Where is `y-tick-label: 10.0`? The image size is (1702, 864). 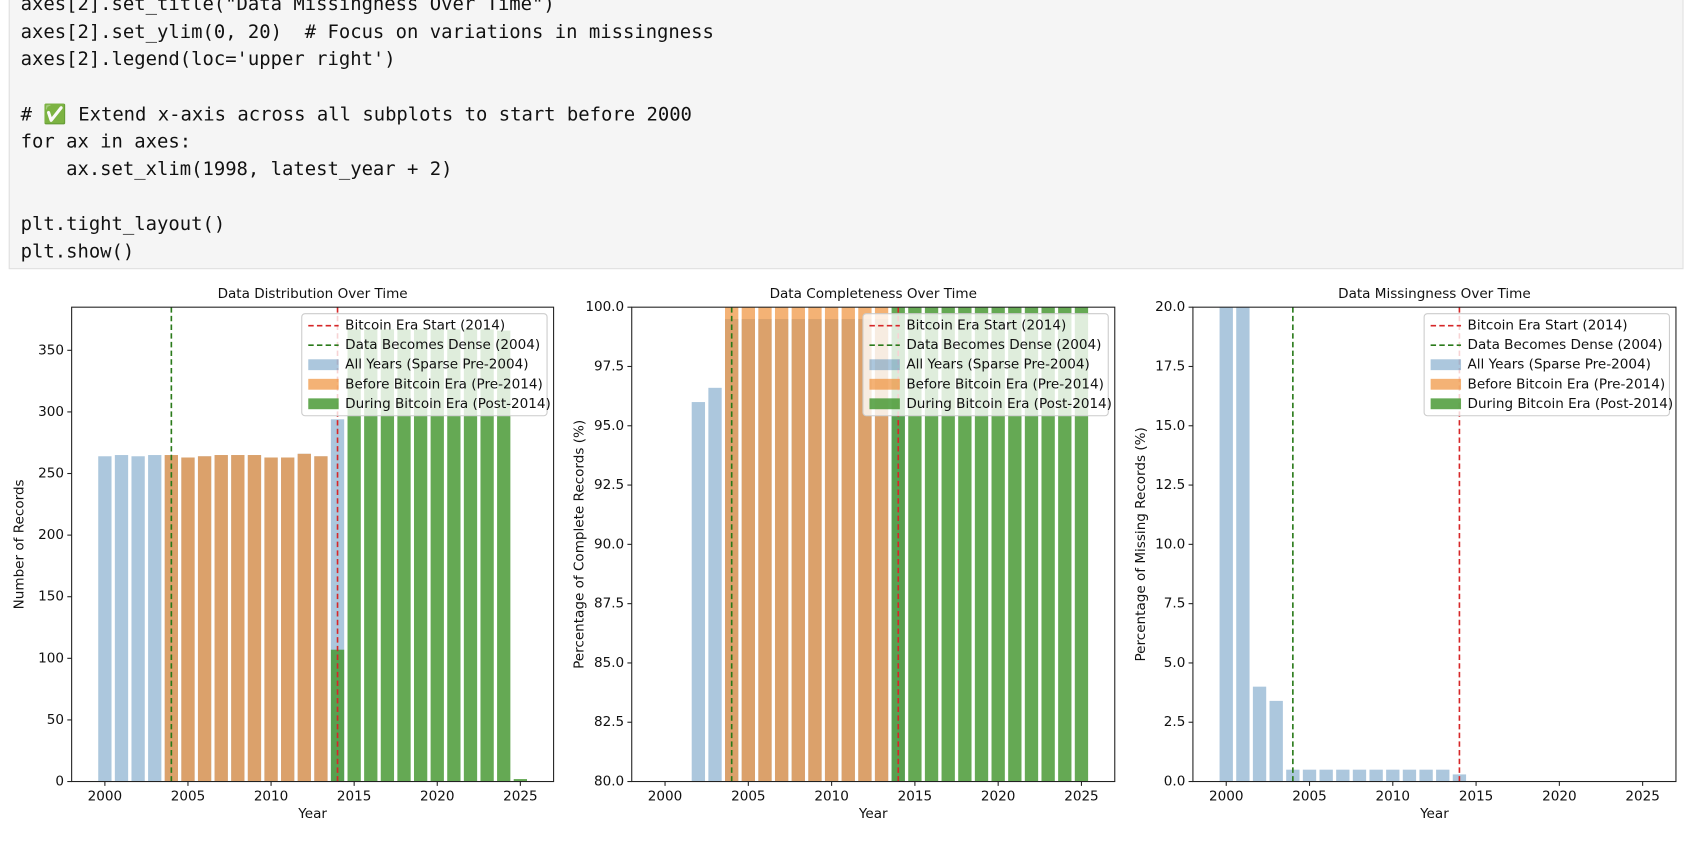
y-tick-label: 10.0 is located at coordinates (1170, 544).